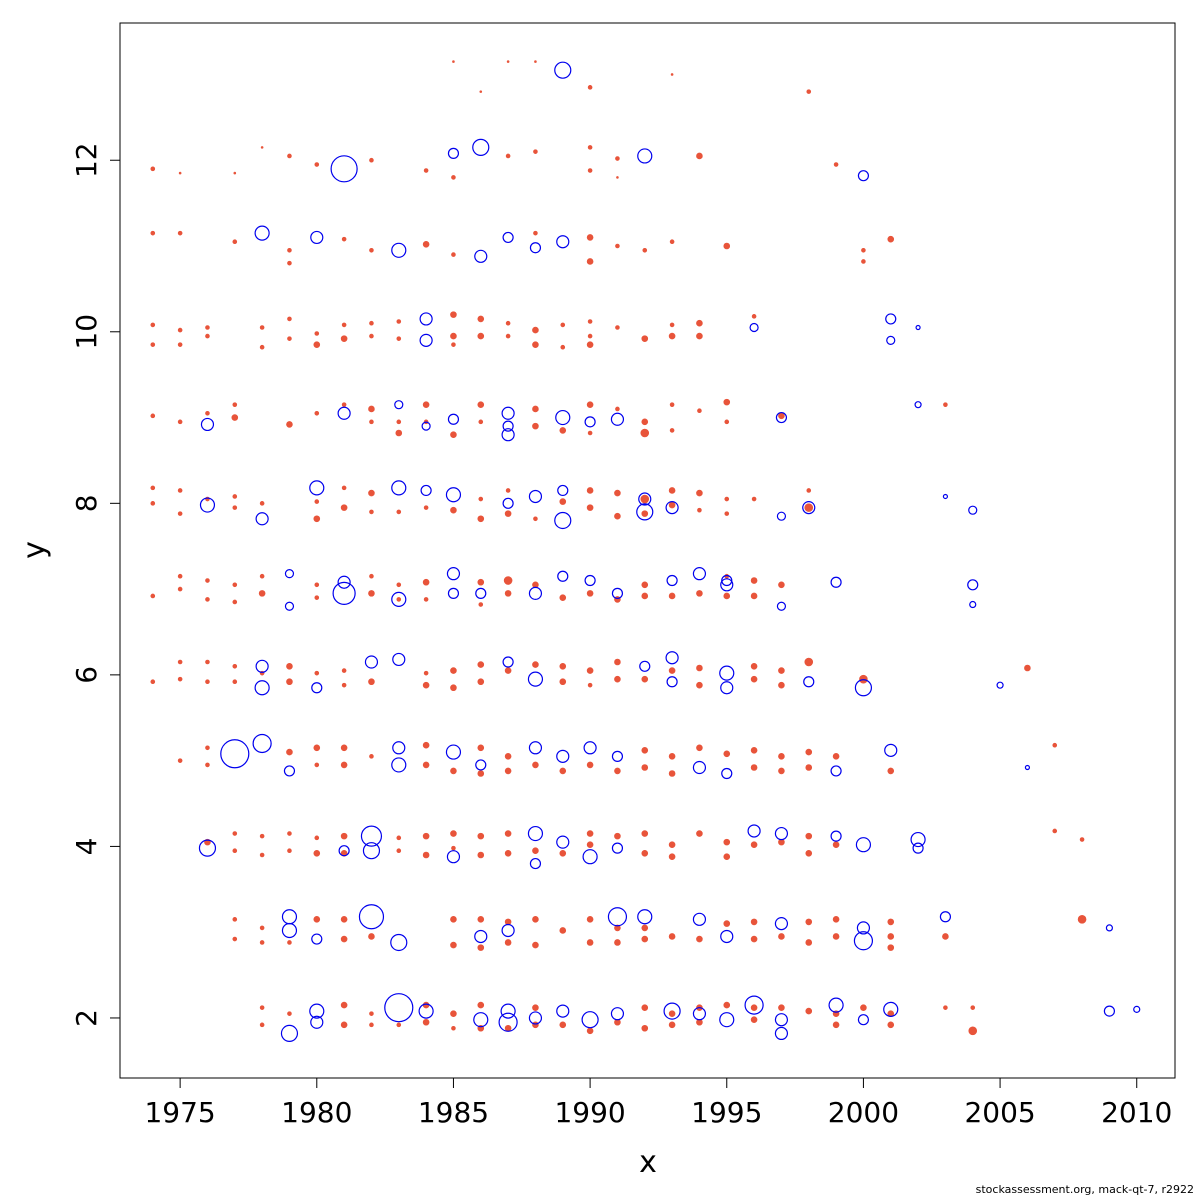 The width and height of the screenshot is (1200, 1200). I want to click on x-tick-label: 2005, so click(999, 1112).